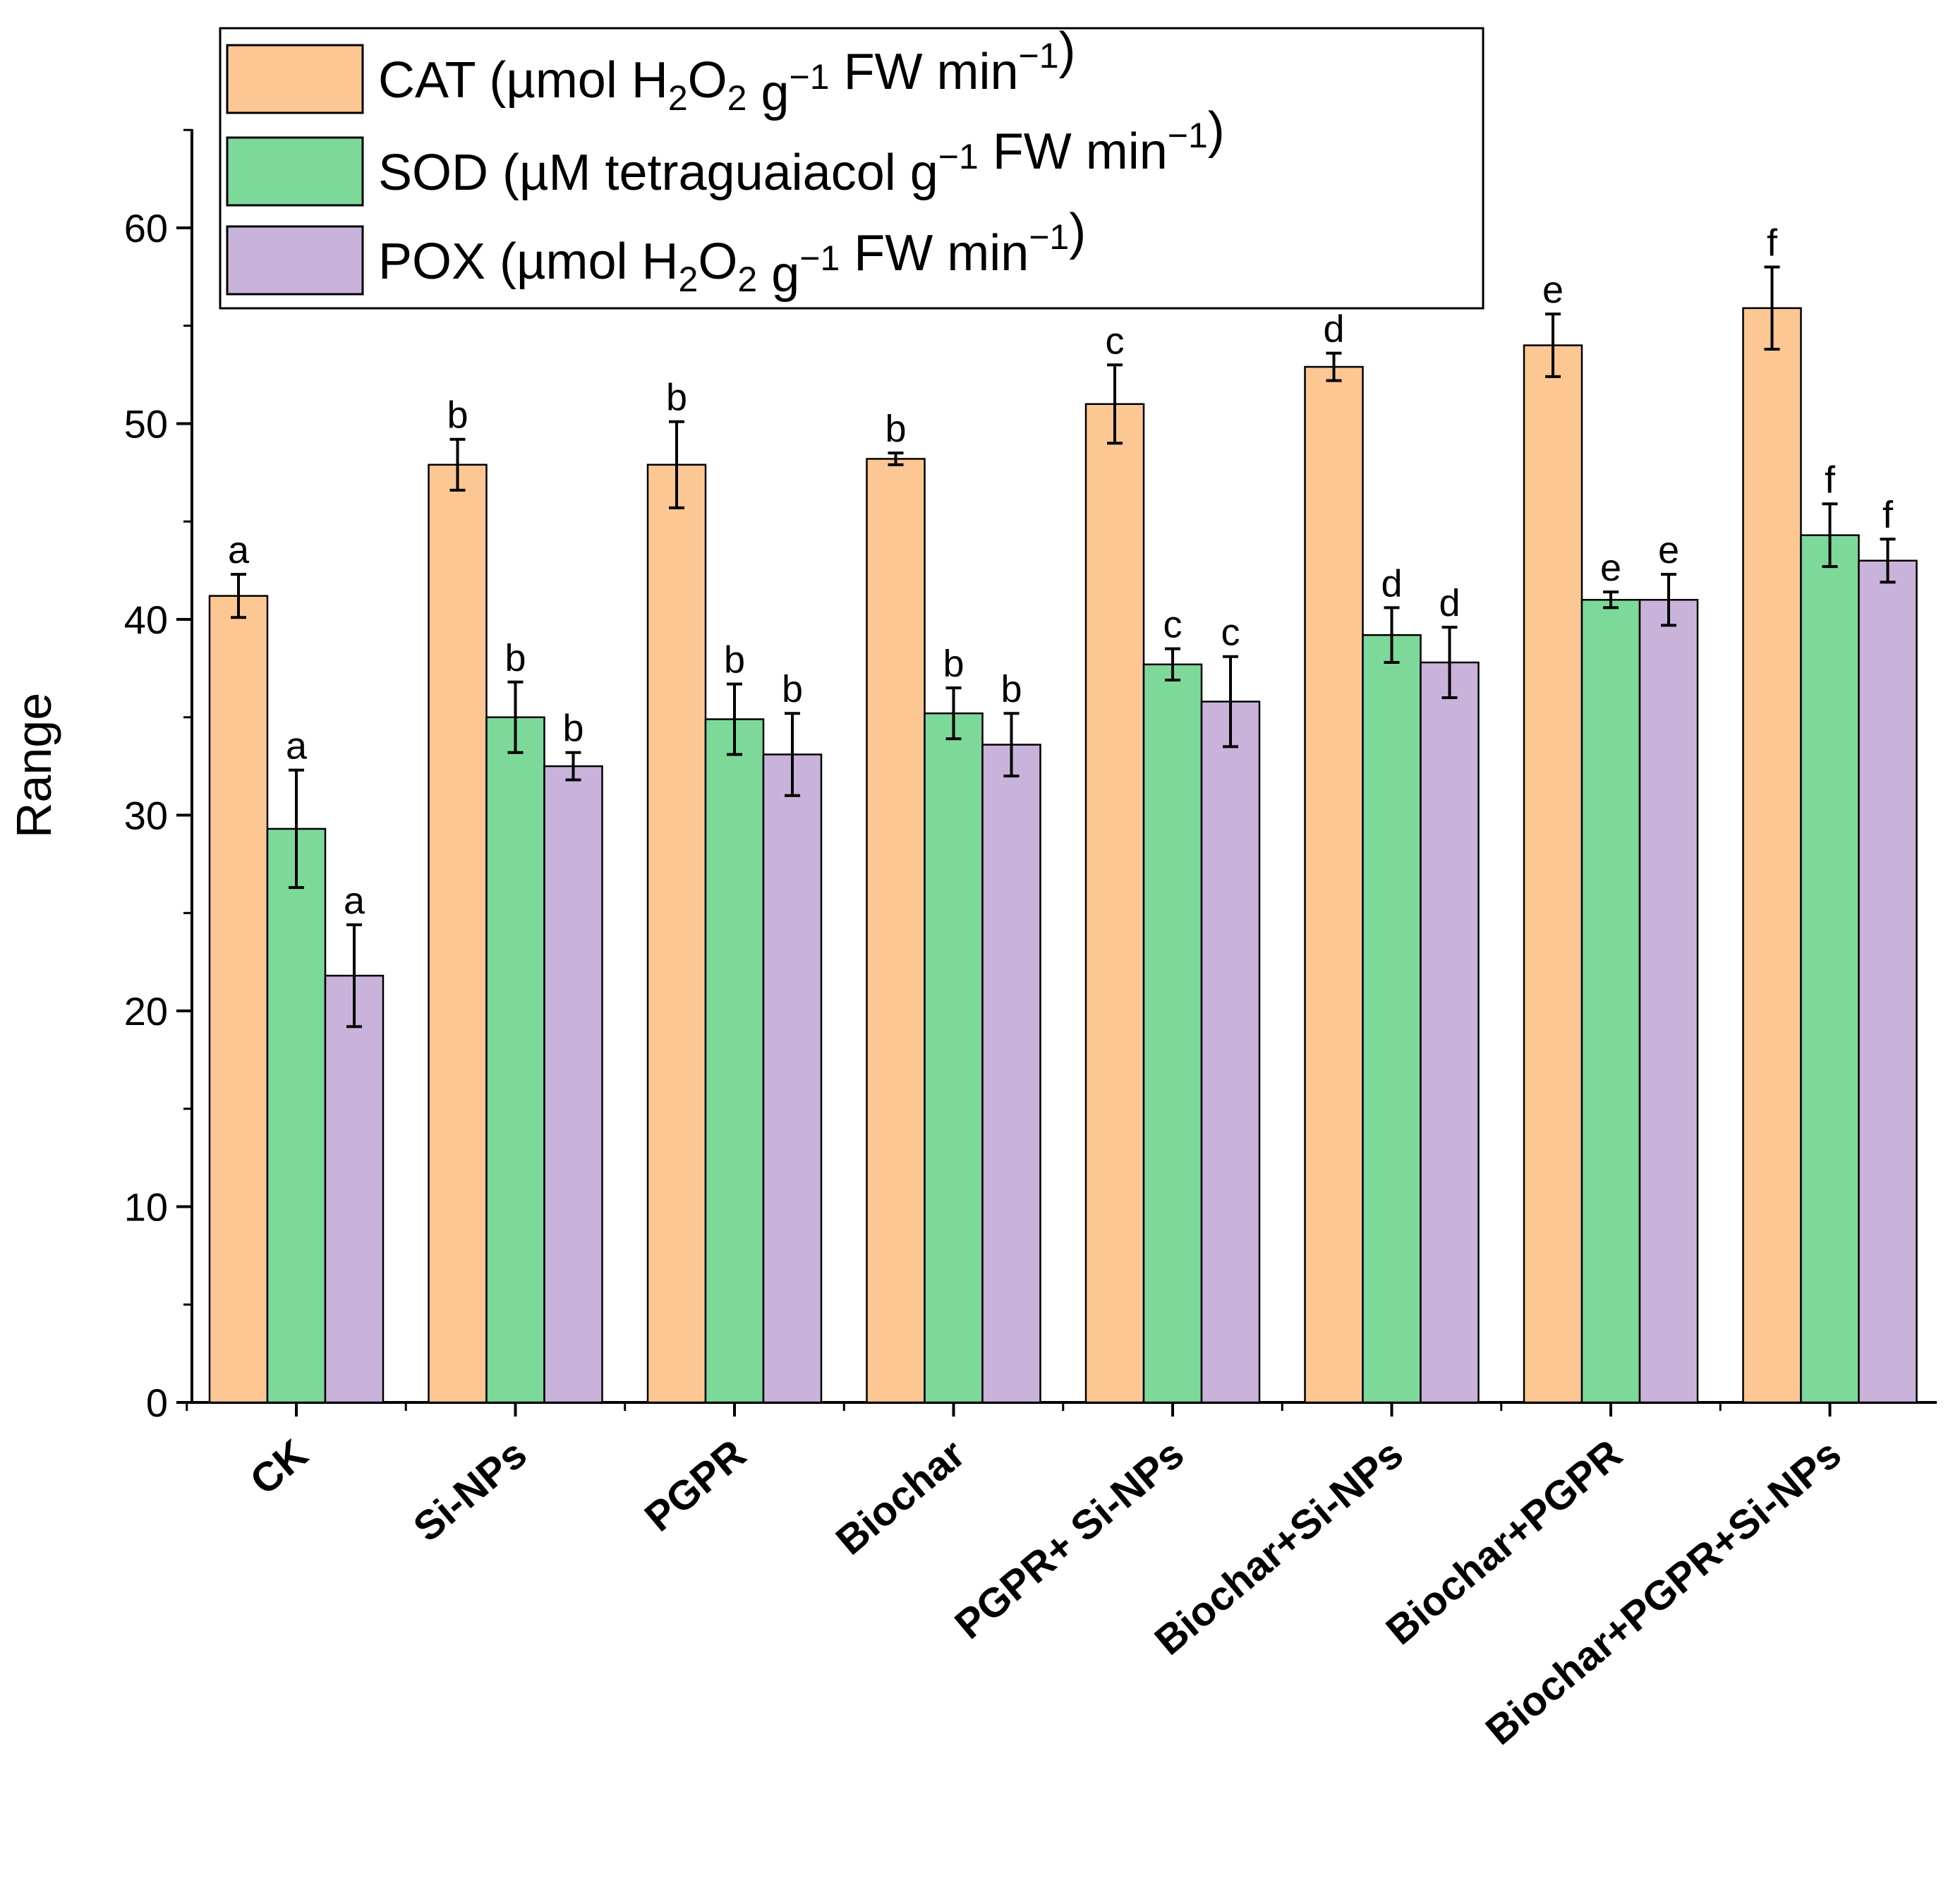 The width and height of the screenshot is (1953, 1904). Describe the element at coordinates (1173, 625) in the screenshot. I see `significance-letter-sod: c` at that location.